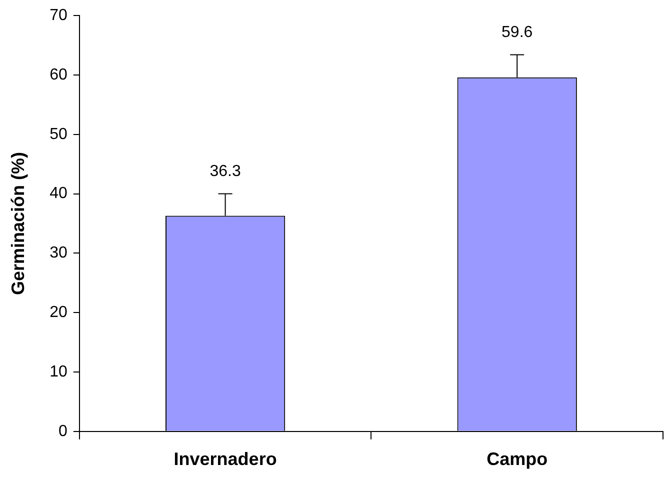 This screenshot has height=491, width=665. What do you see at coordinates (59, 15) in the screenshot?
I see `y-tick-label: 70` at bounding box center [59, 15].